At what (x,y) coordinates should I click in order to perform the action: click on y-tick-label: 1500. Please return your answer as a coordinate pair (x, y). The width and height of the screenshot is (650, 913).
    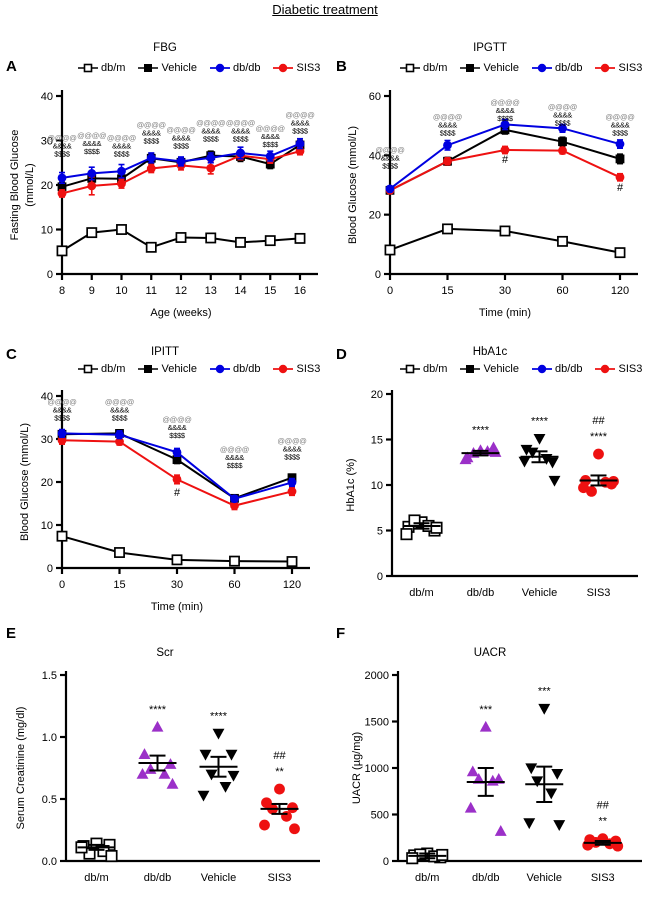
    Looking at the image, I should click on (377, 723).